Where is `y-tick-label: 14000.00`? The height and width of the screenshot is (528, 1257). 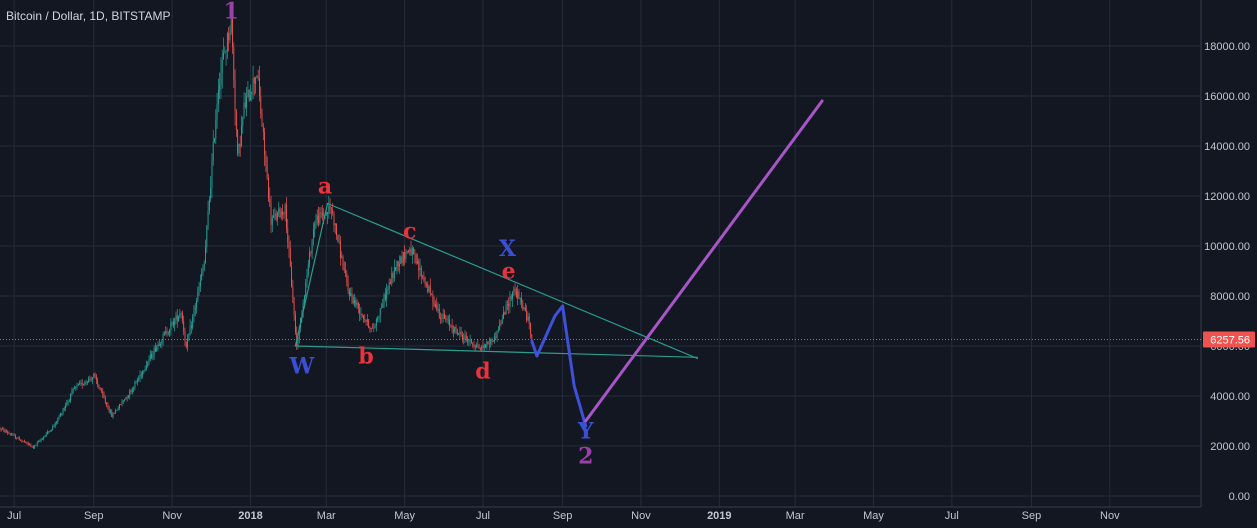
y-tick-label: 14000.00 is located at coordinates (1227, 147).